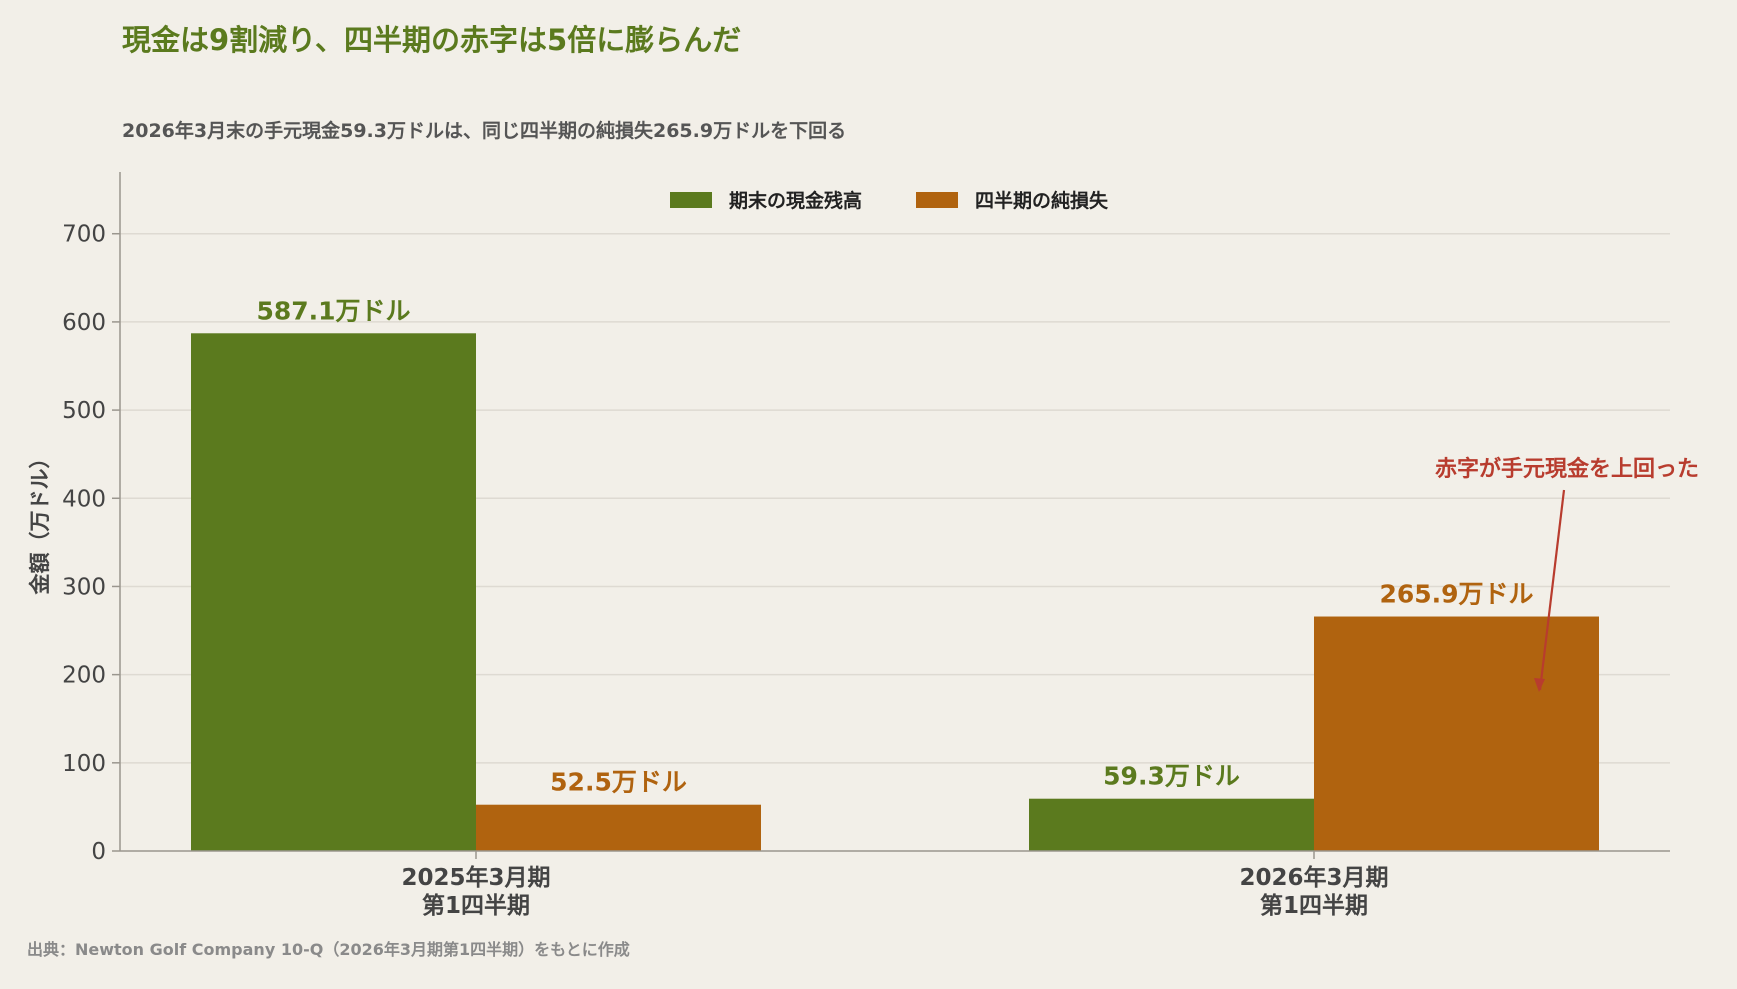  What do you see at coordinates (1042, 200) in the screenshot?
I see `legend-label: 四半期の純損失` at bounding box center [1042, 200].